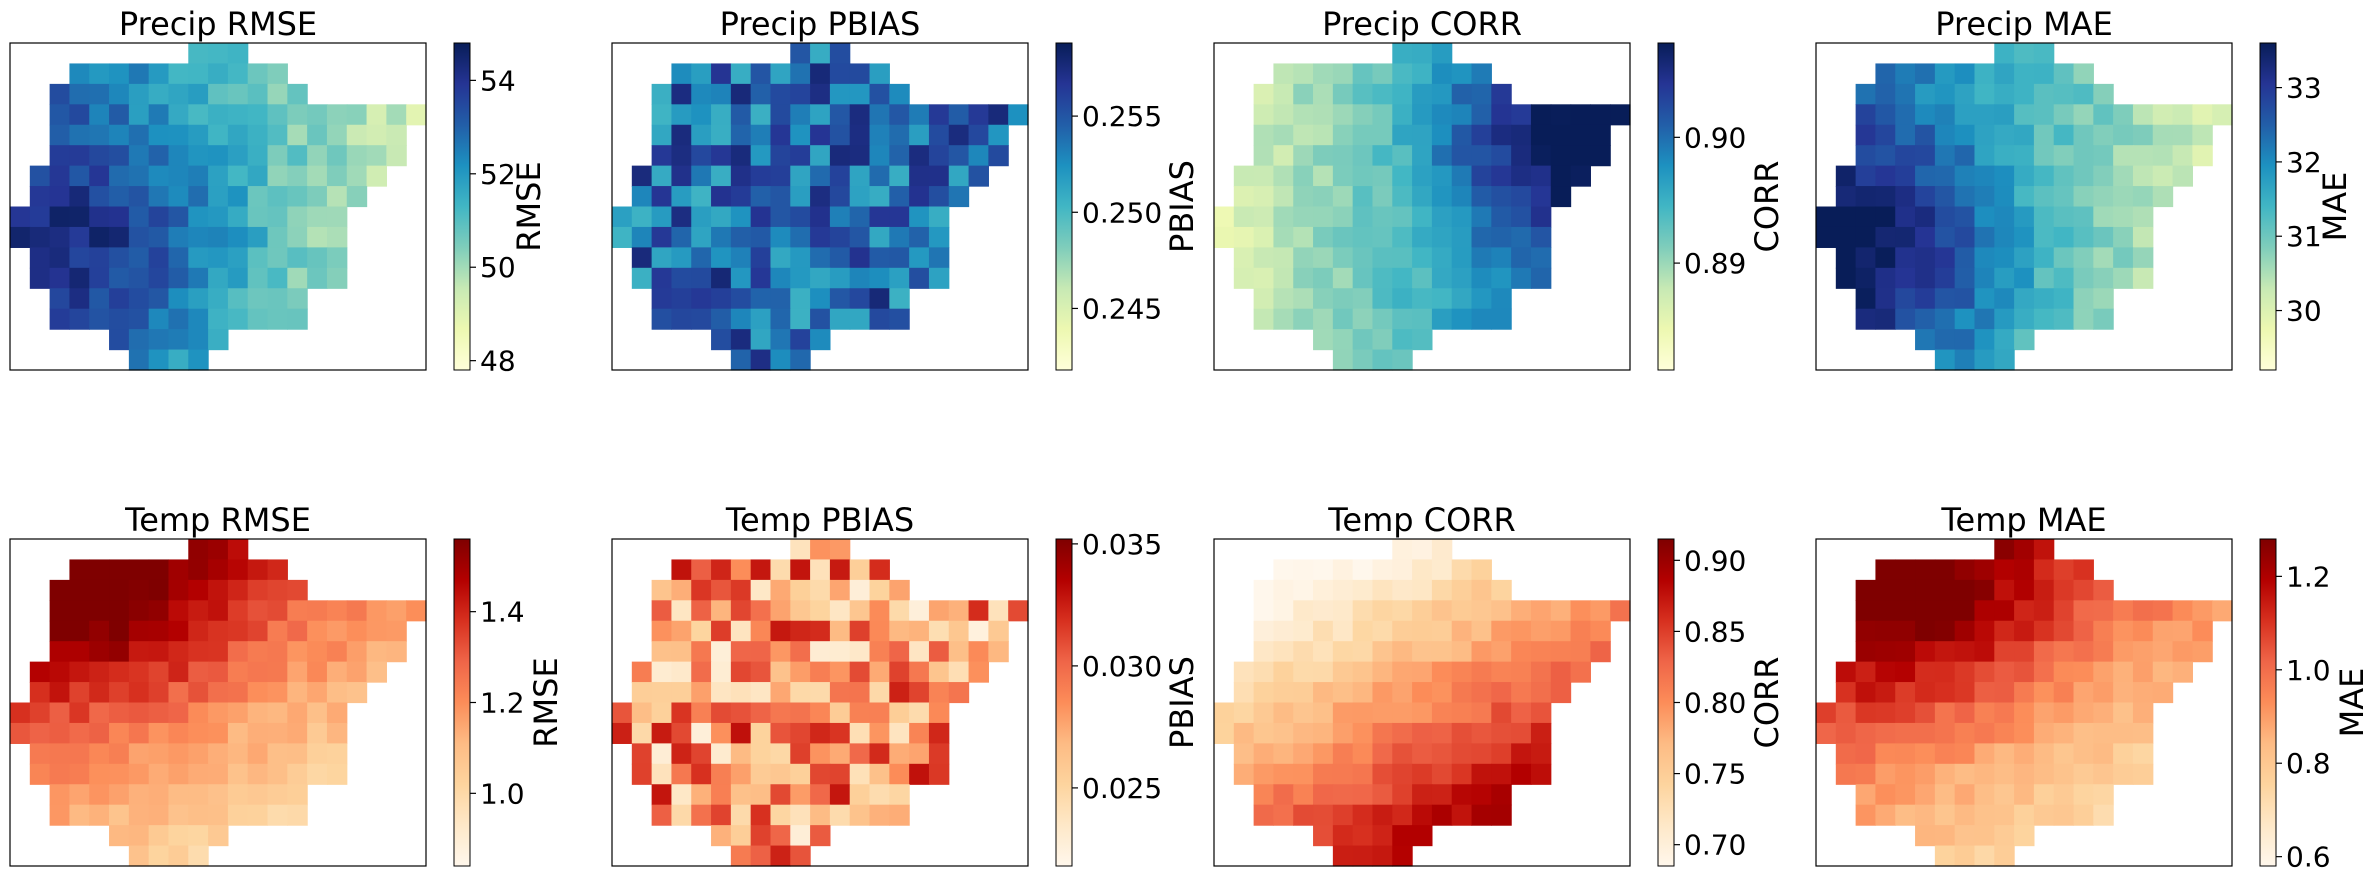 This screenshot has height=890, width=2376. Describe the element at coordinates (1122, 544) in the screenshot. I see `colorbar-tick-label: 0.035` at that location.